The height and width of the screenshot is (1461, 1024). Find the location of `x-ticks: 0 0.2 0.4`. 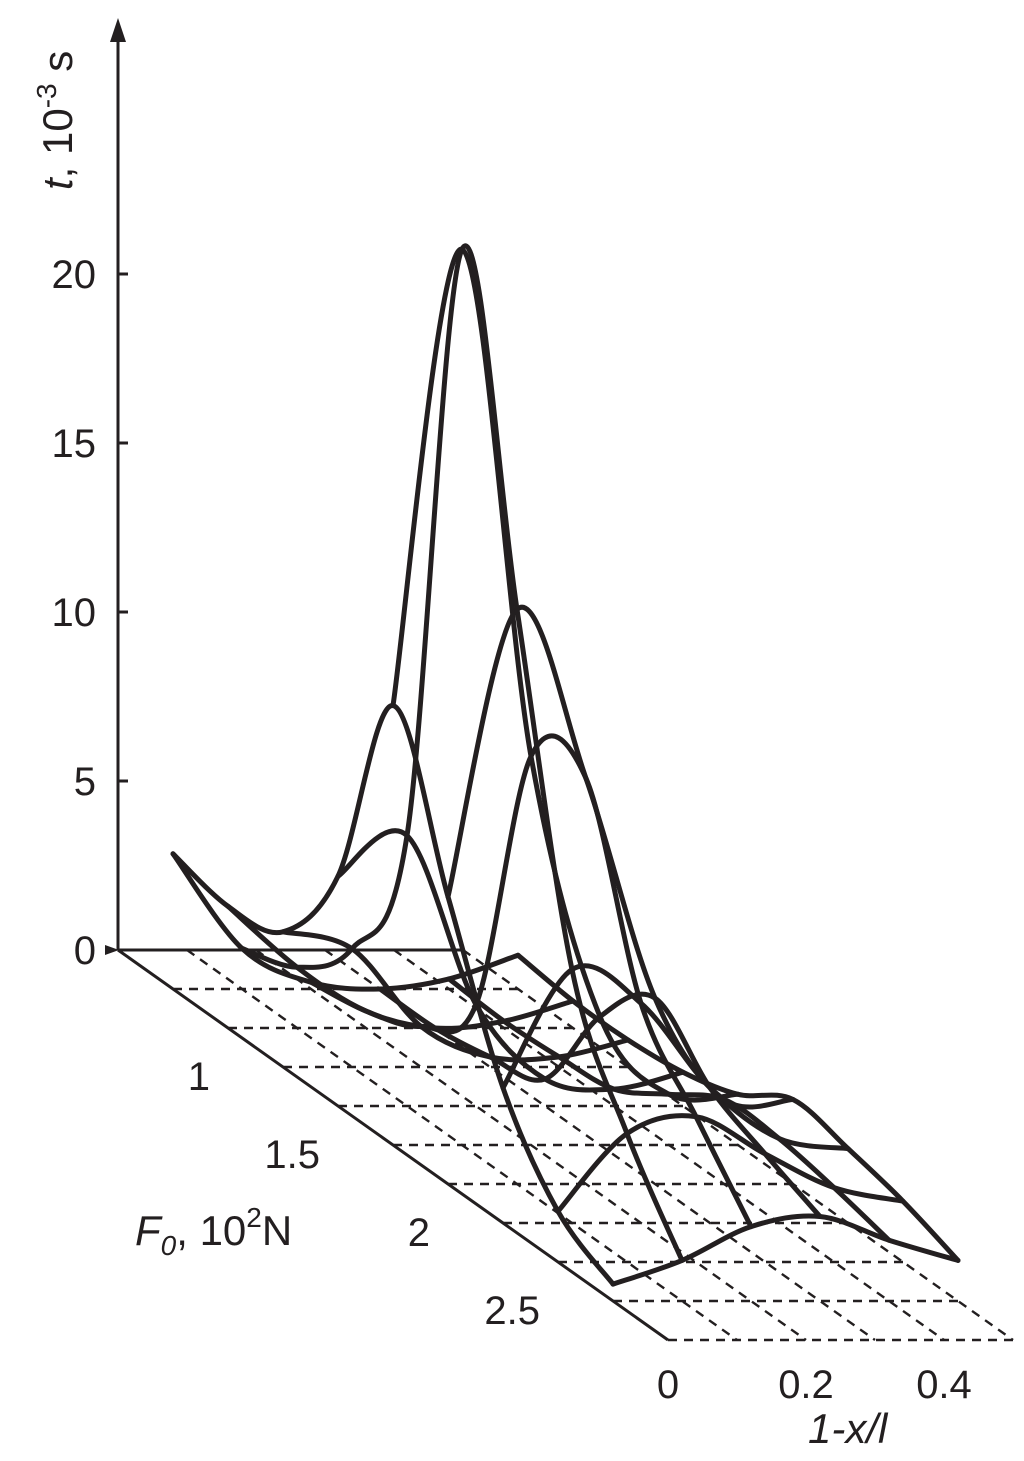

x-ticks: 0 0.2 0.4 is located at coordinates (814, 1385).